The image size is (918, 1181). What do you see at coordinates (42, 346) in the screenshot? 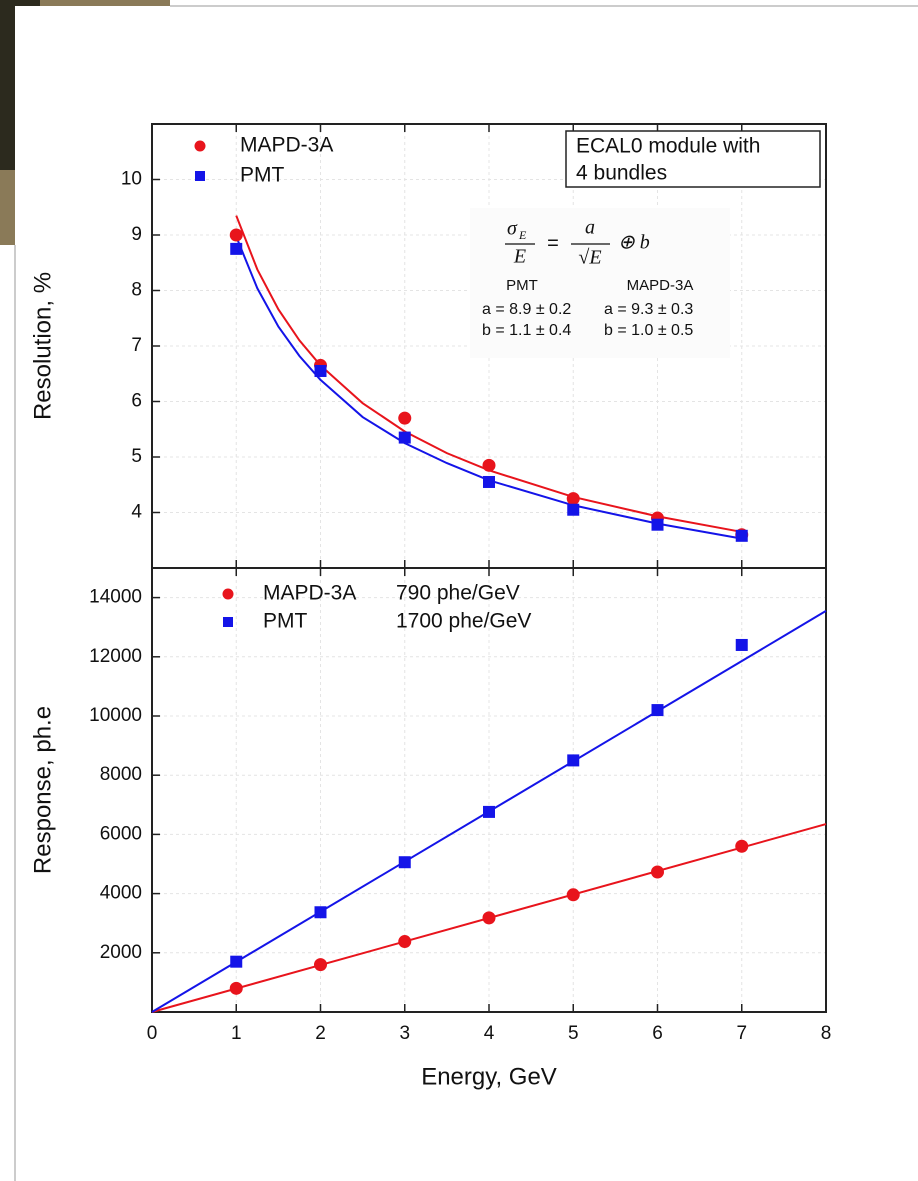
I see `y-axis-label: Resolution, %` at bounding box center [42, 346].